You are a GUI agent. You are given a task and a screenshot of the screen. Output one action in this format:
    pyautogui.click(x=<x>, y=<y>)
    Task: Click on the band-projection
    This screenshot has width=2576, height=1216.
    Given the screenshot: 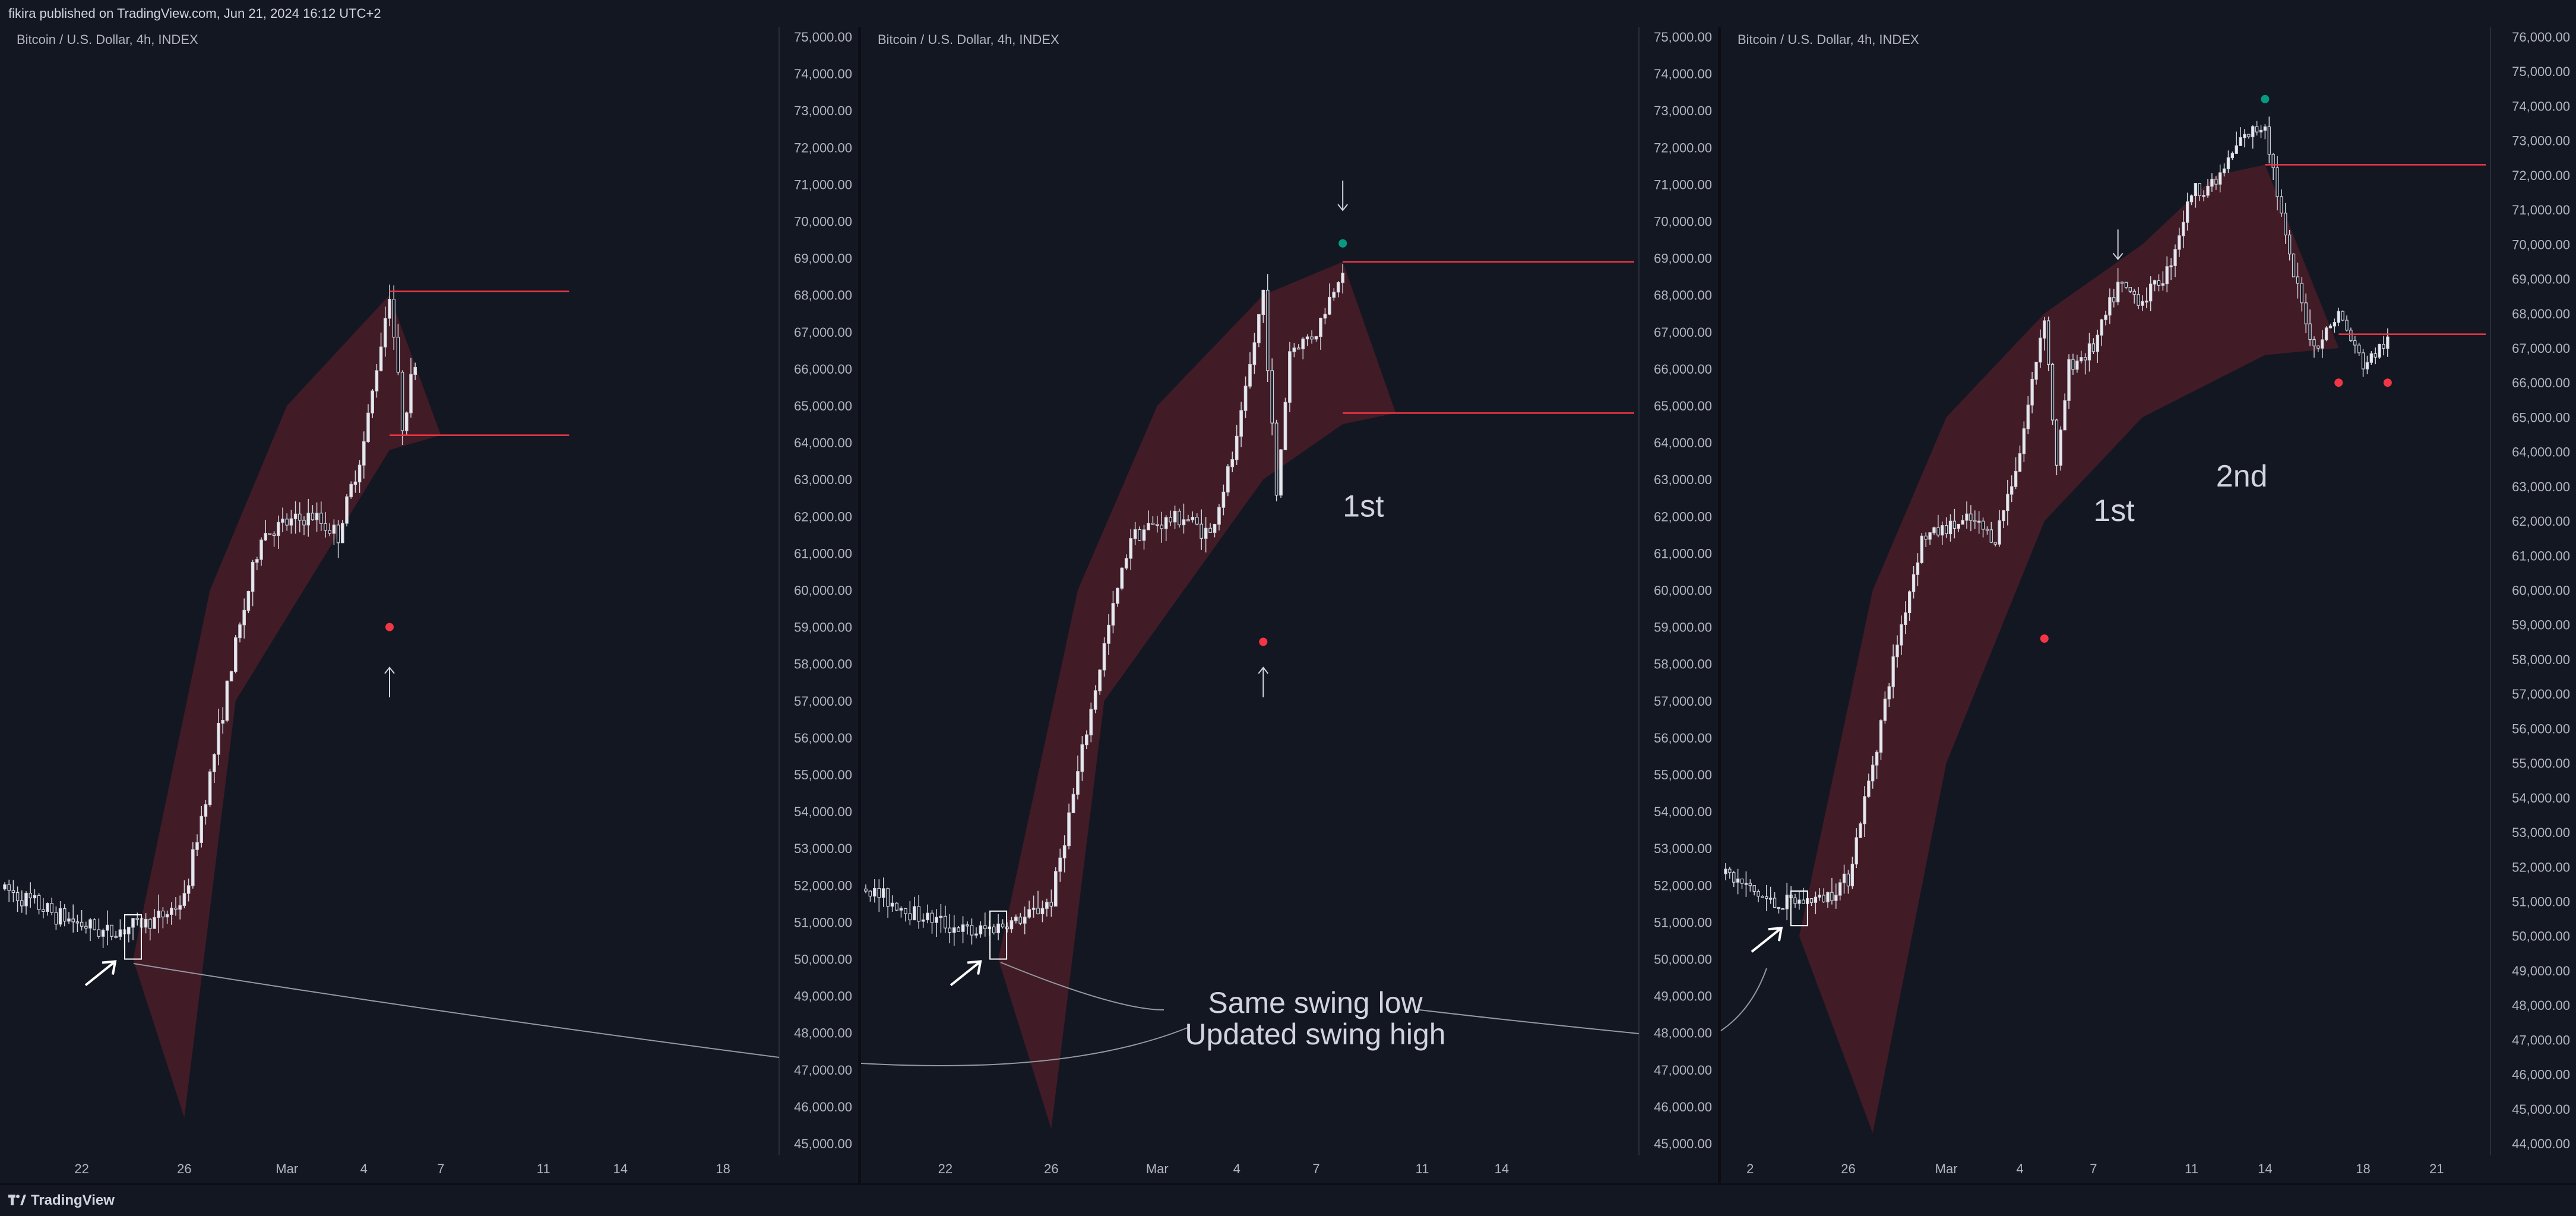 What is the action you would take?
    pyautogui.click(x=1369, y=343)
    